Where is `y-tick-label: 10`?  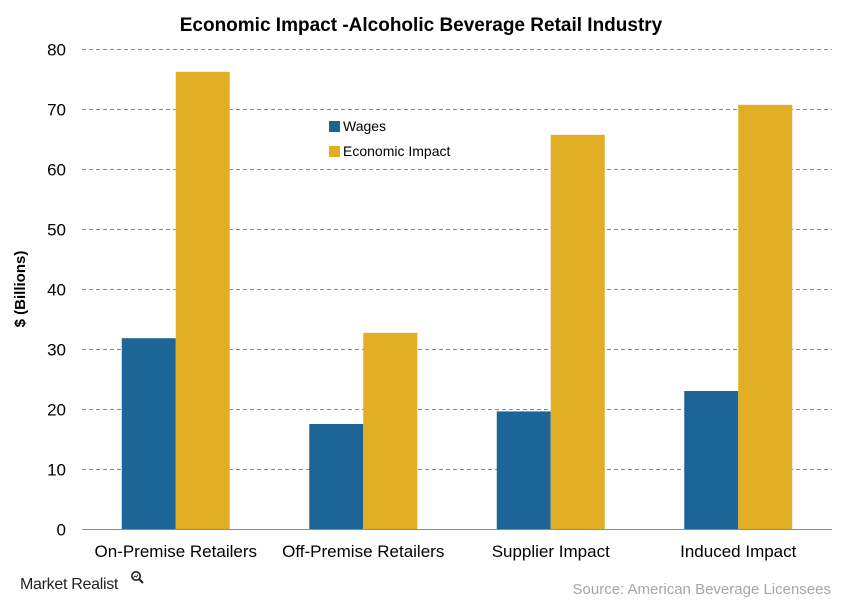
y-tick-label: 10 is located at coordinates (56, 470).